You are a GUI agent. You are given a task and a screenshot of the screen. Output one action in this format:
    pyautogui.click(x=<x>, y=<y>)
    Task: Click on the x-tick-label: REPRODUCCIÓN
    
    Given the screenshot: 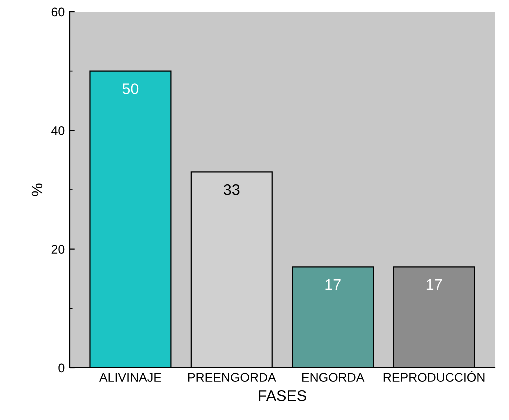 What is the action you would take?
    pyautogui.click(x=434, y=376)
    